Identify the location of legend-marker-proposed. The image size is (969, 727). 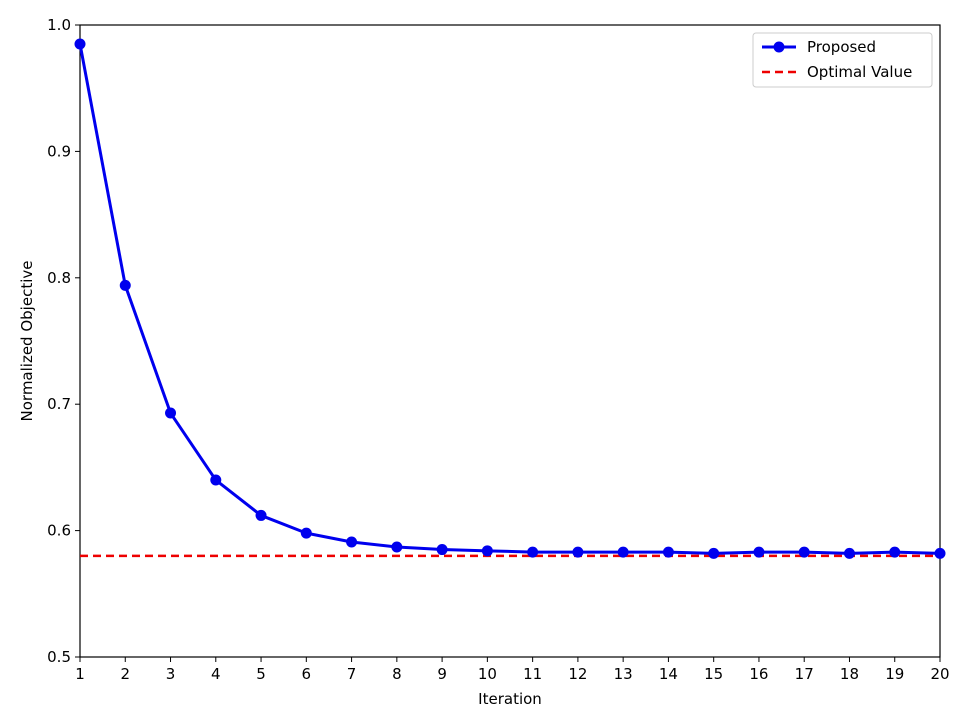
(779, 47).